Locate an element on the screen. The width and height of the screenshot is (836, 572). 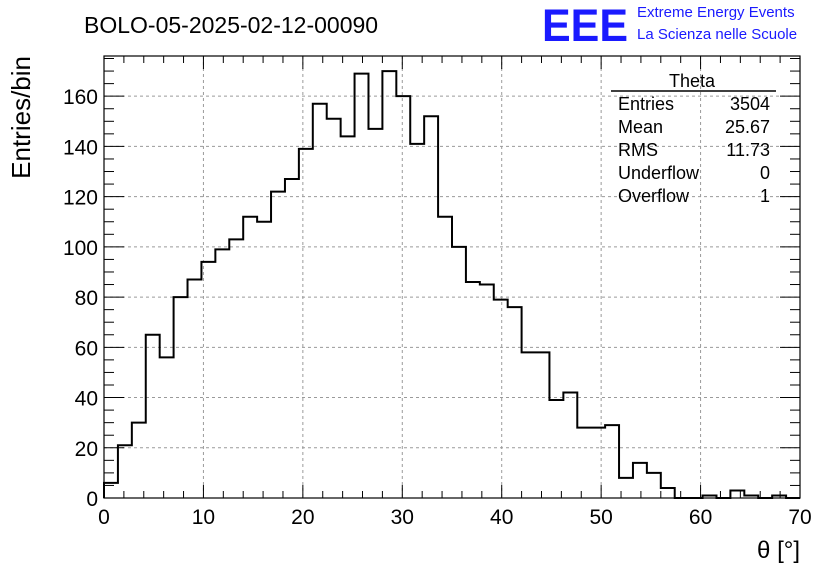
x-tick-label: 70 is located at coordinates (799, 517).